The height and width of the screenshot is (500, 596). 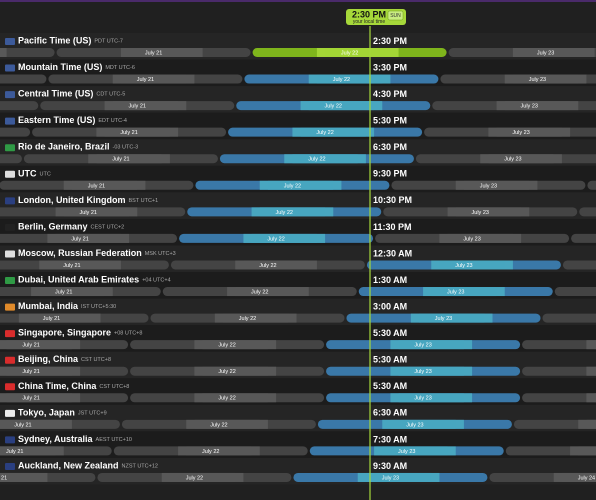 I want to click on zone-offset: AEST UTC+10, so click(x=114, y=440).